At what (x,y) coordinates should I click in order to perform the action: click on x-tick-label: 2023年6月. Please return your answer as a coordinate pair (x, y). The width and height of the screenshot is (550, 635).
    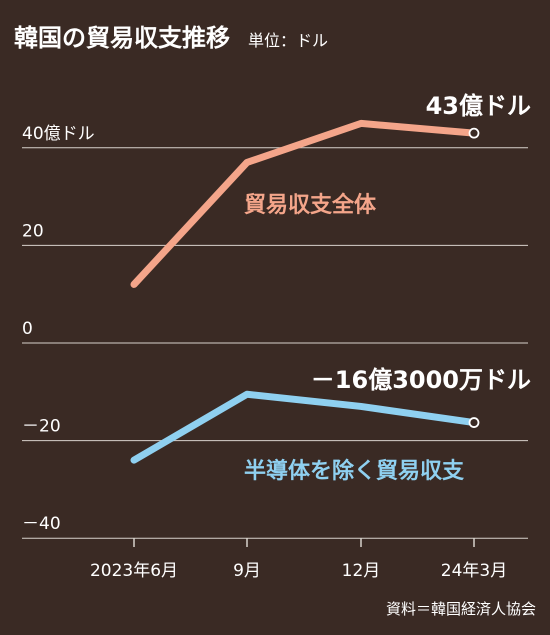
    Looking at the image, I should click on (134, 571).